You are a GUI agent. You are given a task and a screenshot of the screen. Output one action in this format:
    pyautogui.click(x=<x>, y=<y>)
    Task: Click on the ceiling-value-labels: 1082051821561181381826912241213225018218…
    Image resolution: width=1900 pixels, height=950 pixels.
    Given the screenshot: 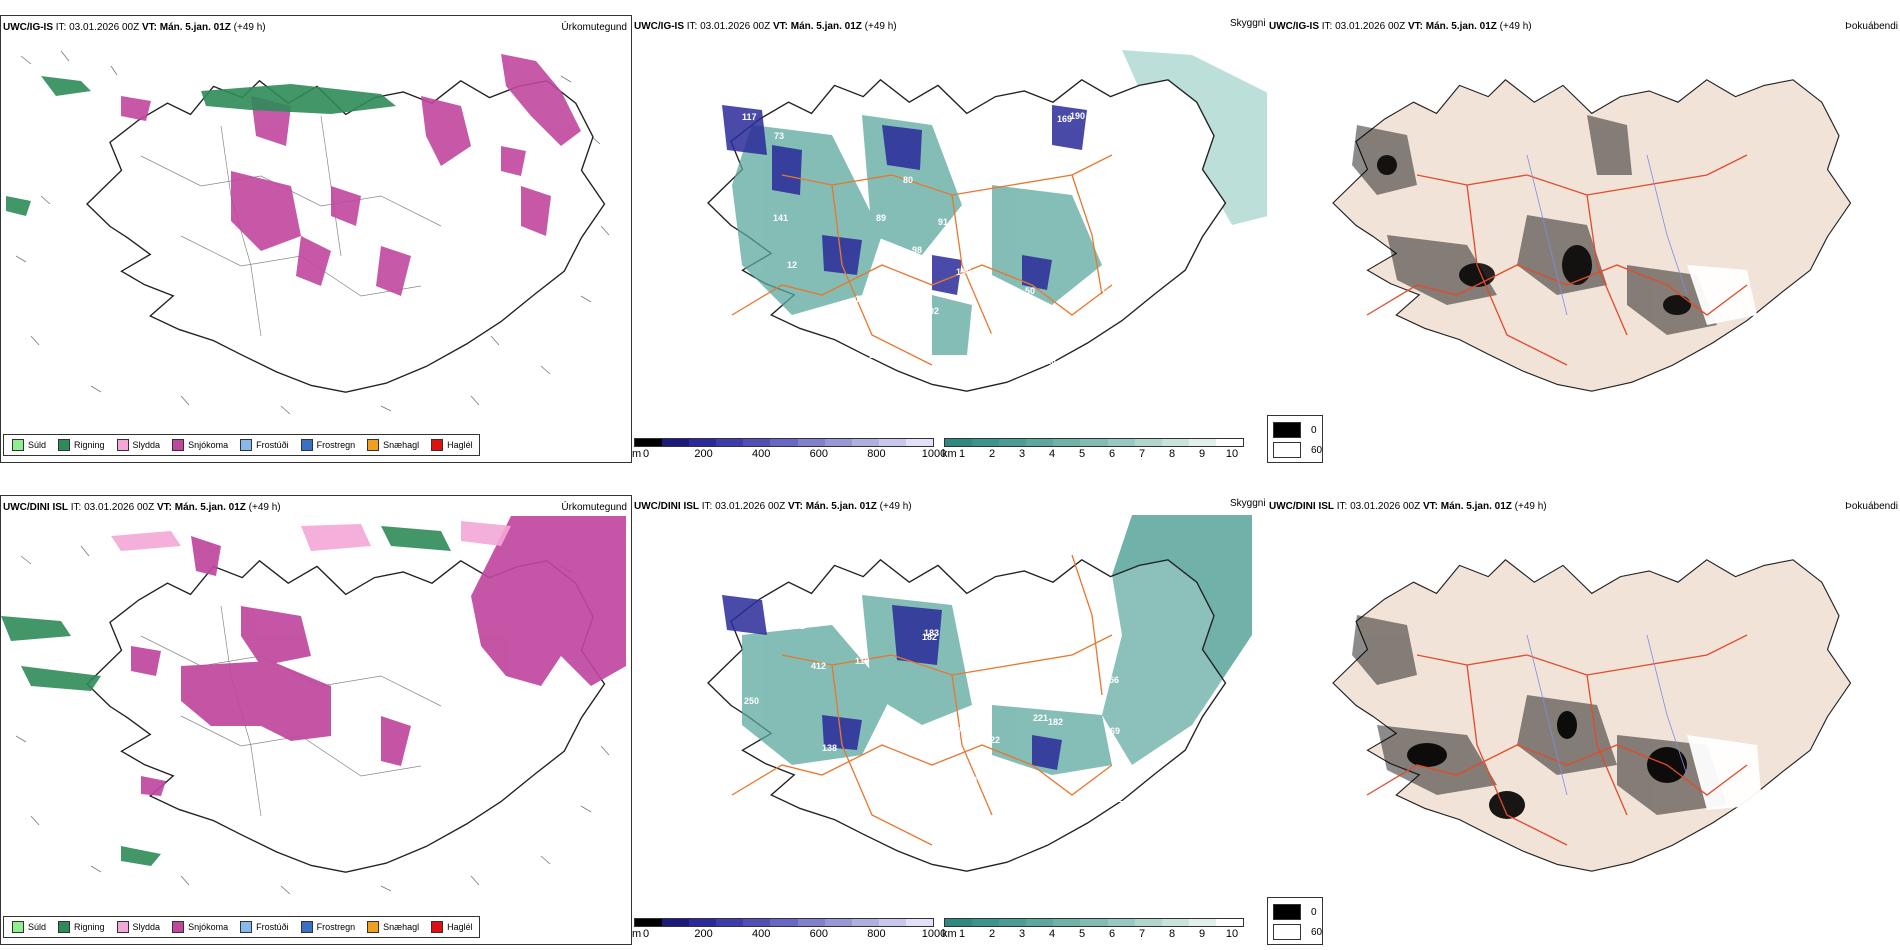 What is the action you would take?
    pyautogui.click(x=933, y=714)
    